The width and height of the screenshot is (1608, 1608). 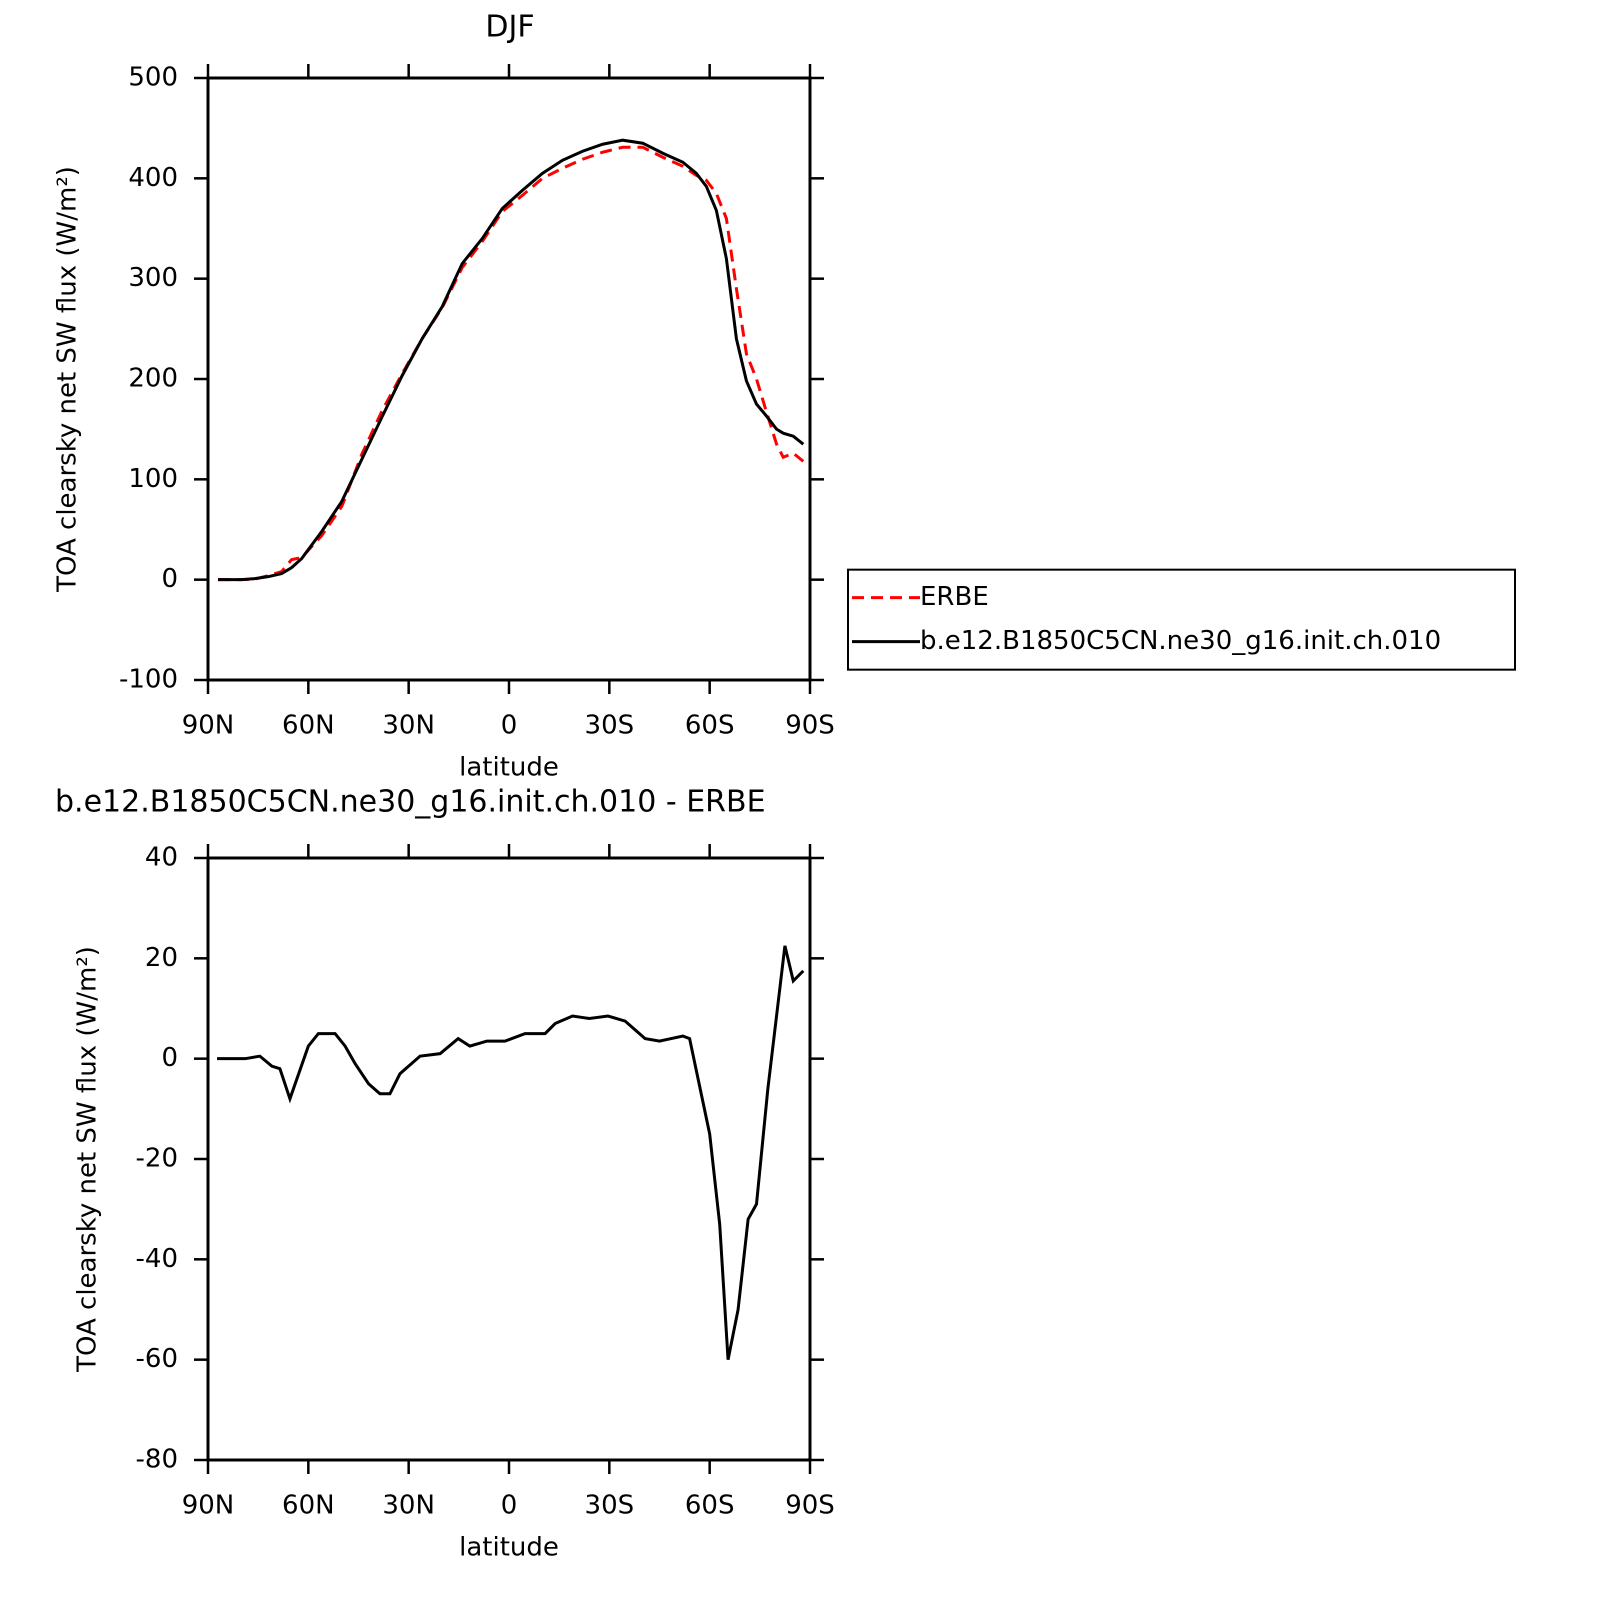 What do you see at coordinates (509, 27) in the screenshot?
I see `chart-title: DJF` at bounding box center [509, 27].